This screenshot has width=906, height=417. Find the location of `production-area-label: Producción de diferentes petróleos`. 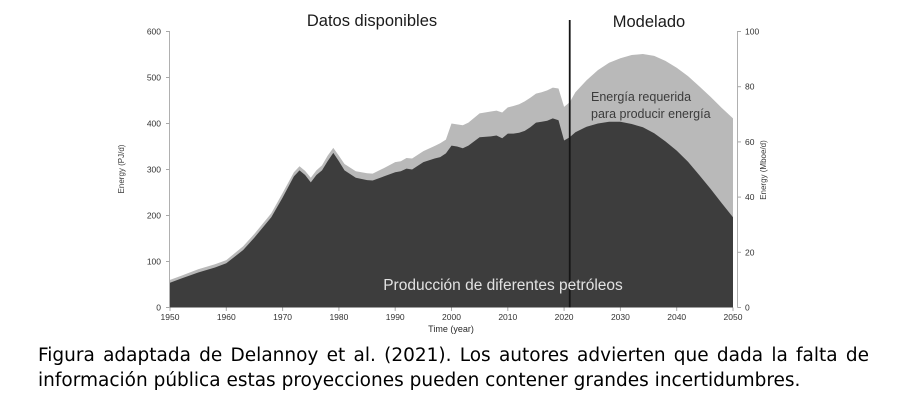

production-area-label: Producción de diferentes petróleos is located at coordinates (503, 285).